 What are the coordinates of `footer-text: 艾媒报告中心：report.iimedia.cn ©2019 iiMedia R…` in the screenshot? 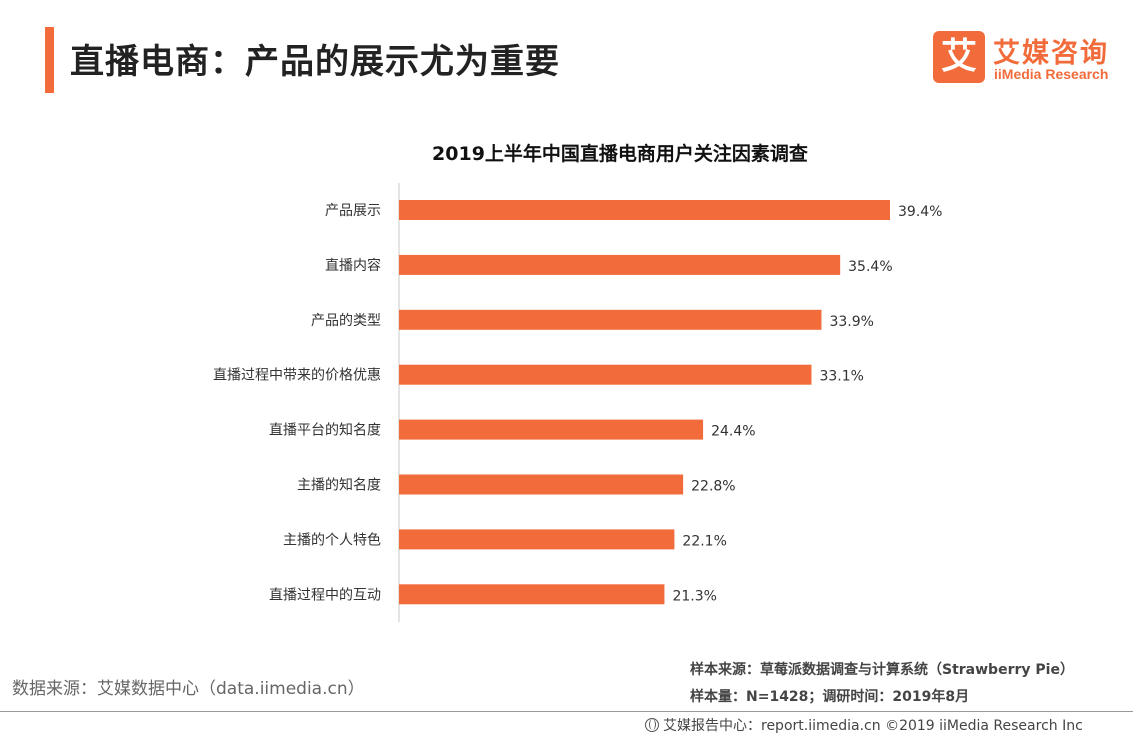 It's located at (873, 726).